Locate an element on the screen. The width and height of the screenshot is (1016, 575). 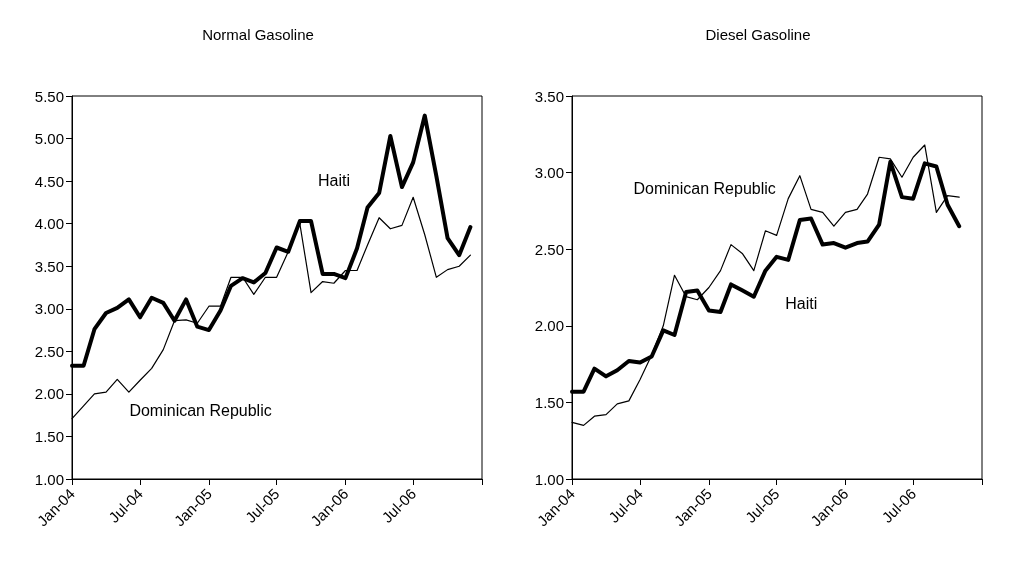
y-tick-label: 5.00 is located at coordinates (49, 139).